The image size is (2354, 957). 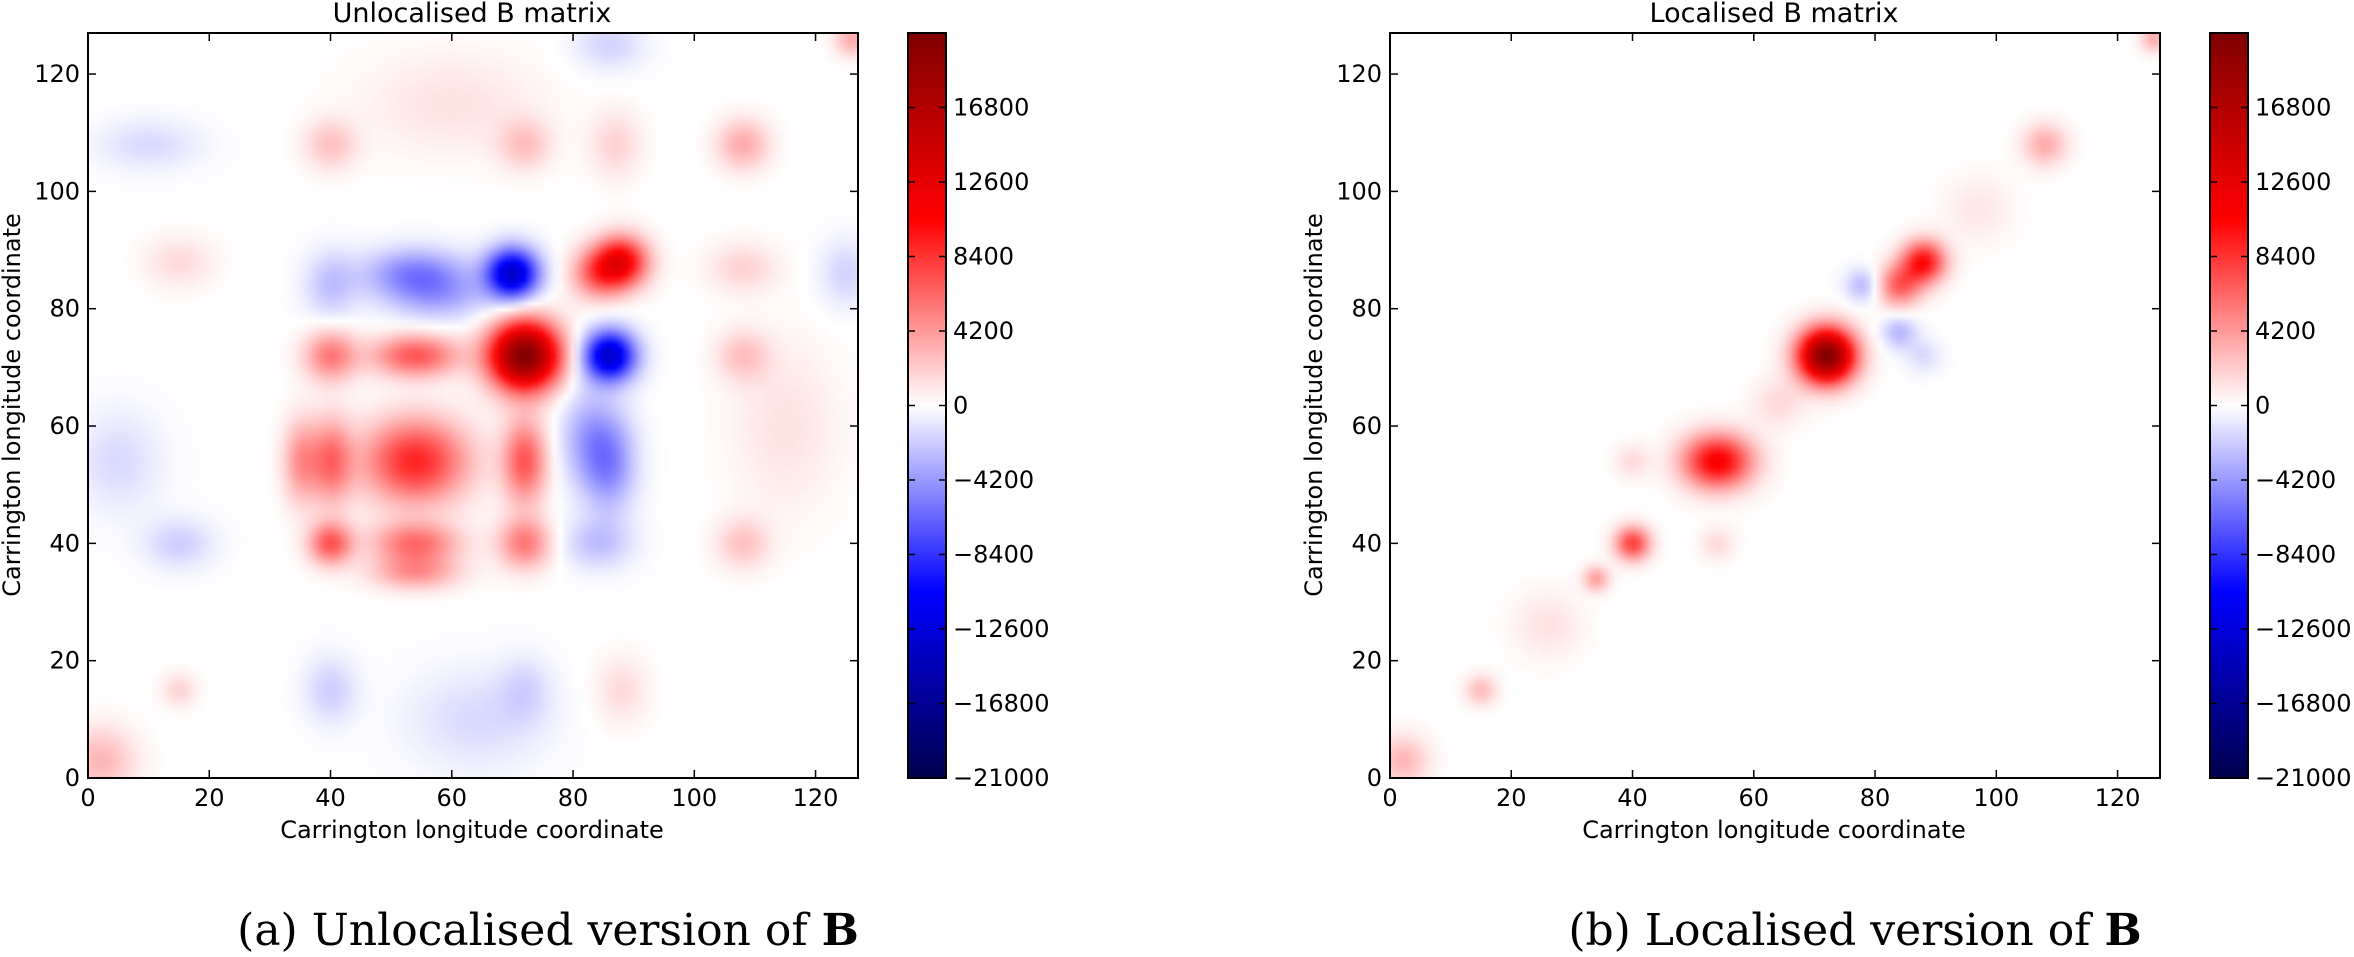 What do you see at coordinates (1774, 14) in the screenshot?
I see `chart-title: Localised B matrix` at bounding box center [1774, 14].